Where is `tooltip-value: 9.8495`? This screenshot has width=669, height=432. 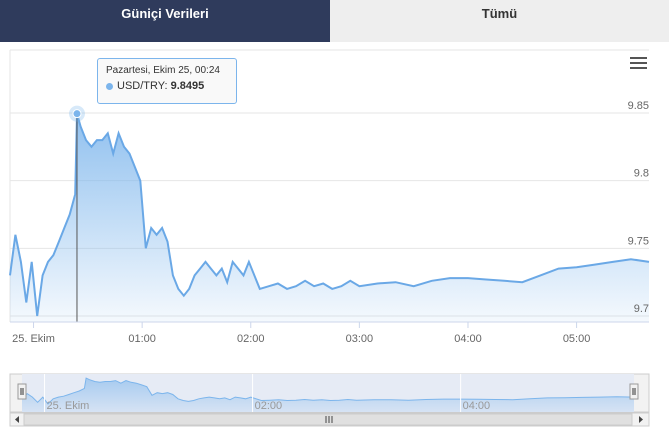 tooltip-value: 9.8495 is located at coordinates (187, 86).